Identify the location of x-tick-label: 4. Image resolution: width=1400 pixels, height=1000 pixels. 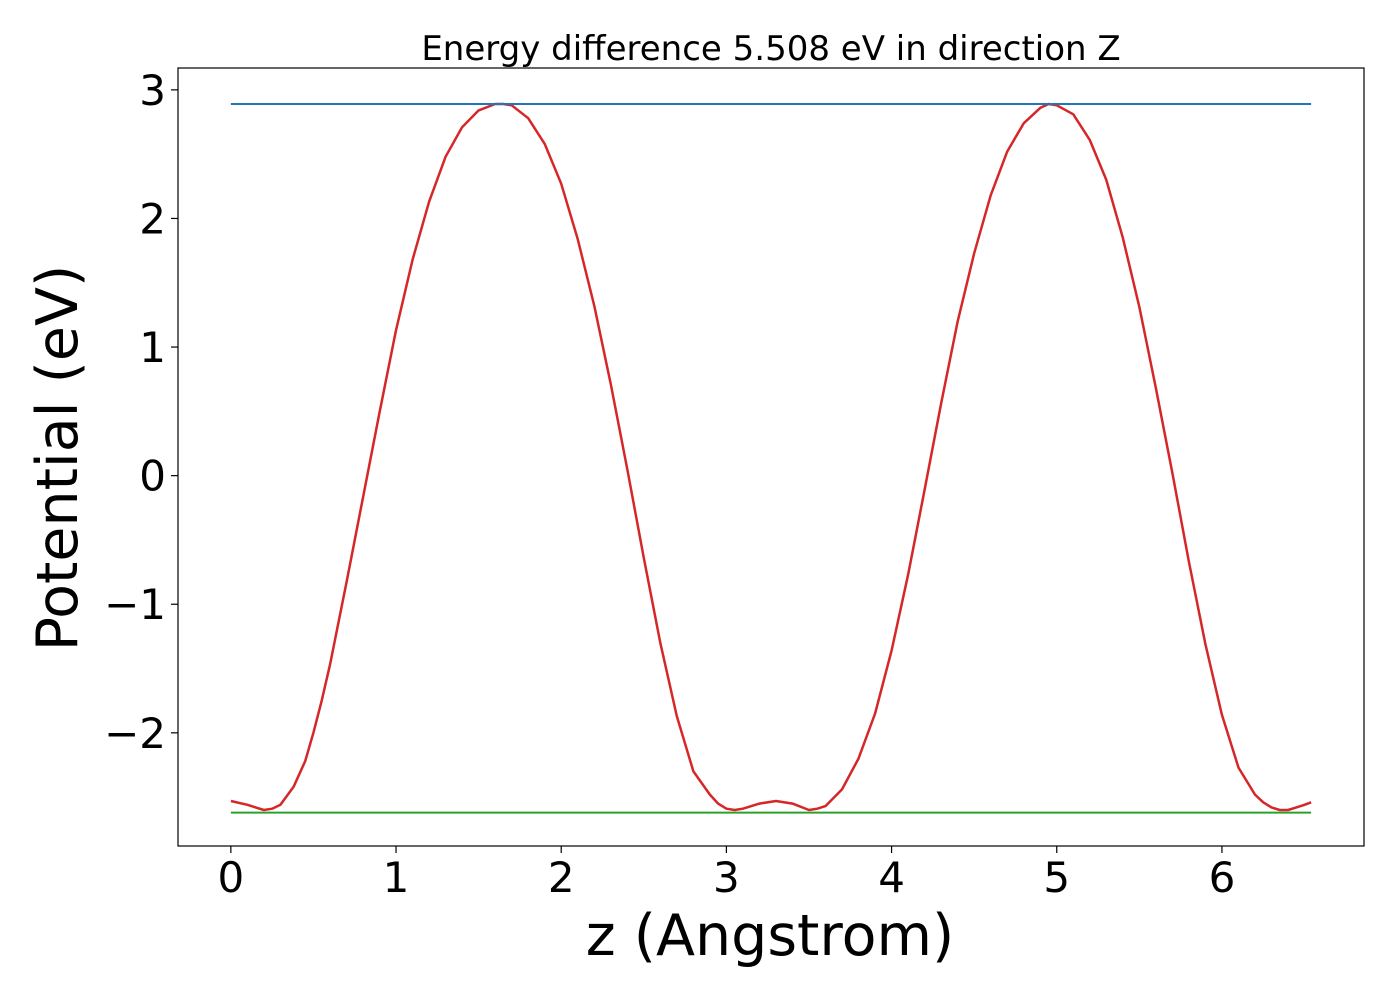
(891, 877).